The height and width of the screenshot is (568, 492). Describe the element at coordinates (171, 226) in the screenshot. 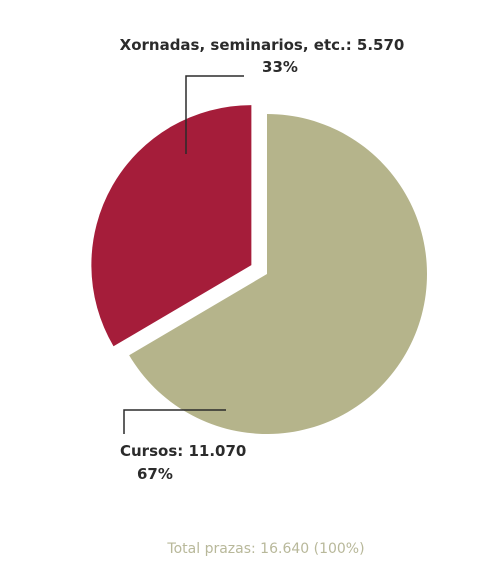

I see `pie-slice-xornadas-seminarios-etc` at that location.